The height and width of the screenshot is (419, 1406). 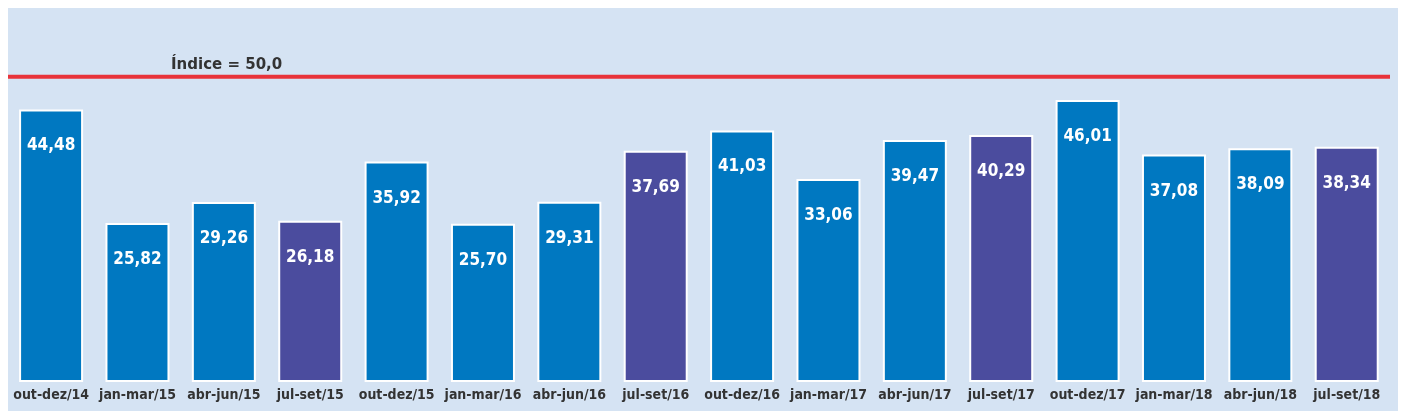 What do you see at coordinates (51, 144) in the screenshot?
I see `data-label: 44,48` at bounding box center [51, 144].